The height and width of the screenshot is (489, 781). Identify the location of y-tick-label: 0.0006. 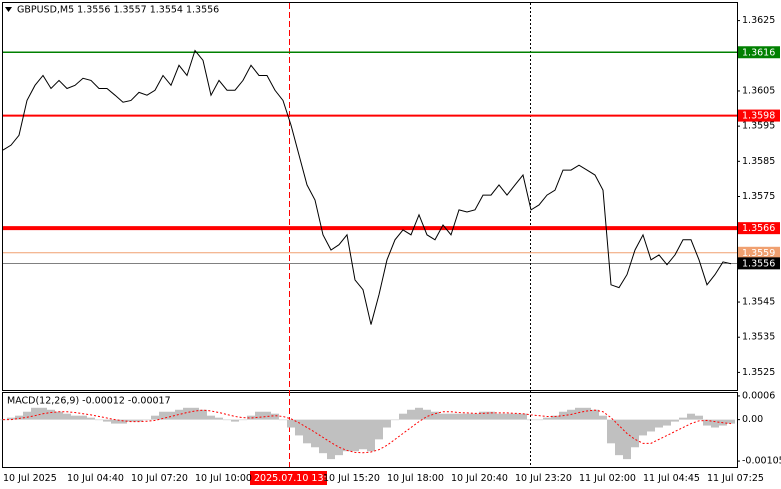
(758, 395).